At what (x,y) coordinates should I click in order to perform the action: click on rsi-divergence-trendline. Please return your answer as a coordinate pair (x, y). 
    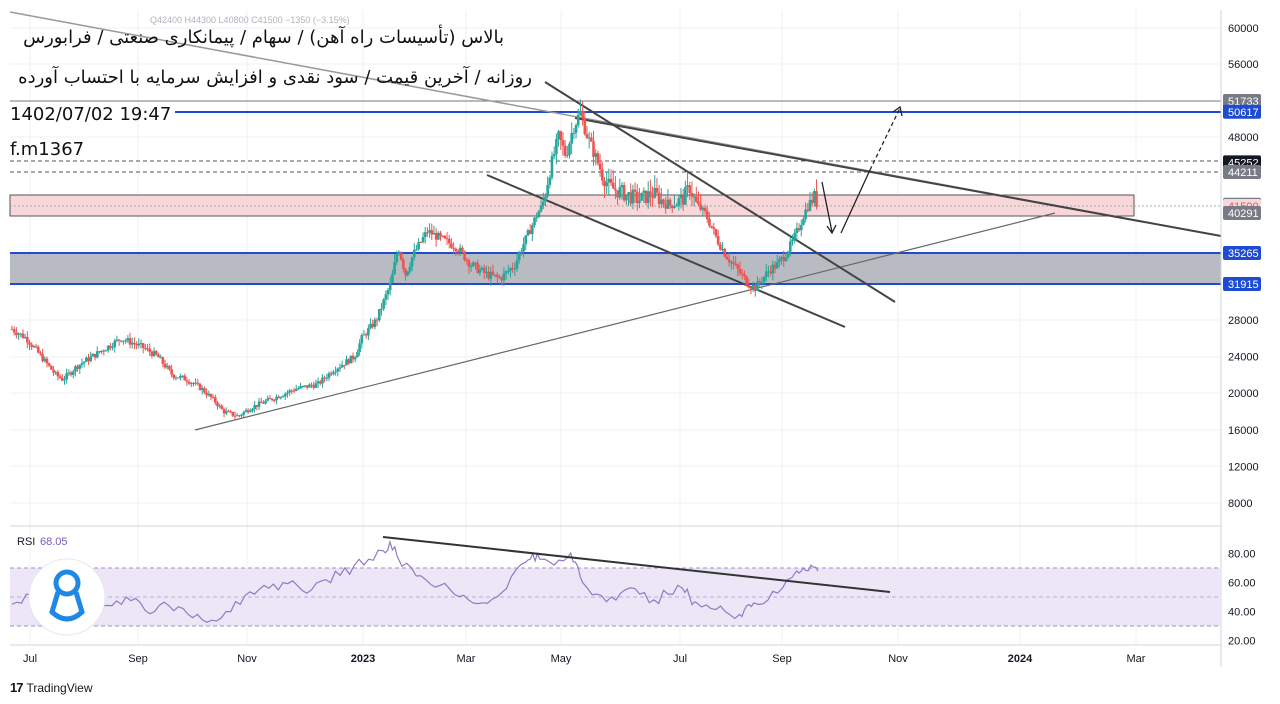
    Looking at the image, I should click on (636, 564).